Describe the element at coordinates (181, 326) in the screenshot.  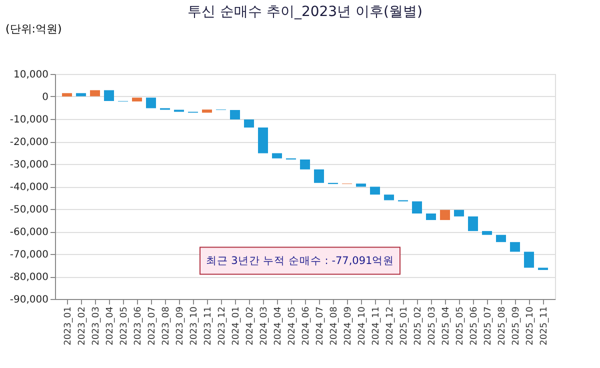
I see `x-tick-label: 2023_09` at that location.